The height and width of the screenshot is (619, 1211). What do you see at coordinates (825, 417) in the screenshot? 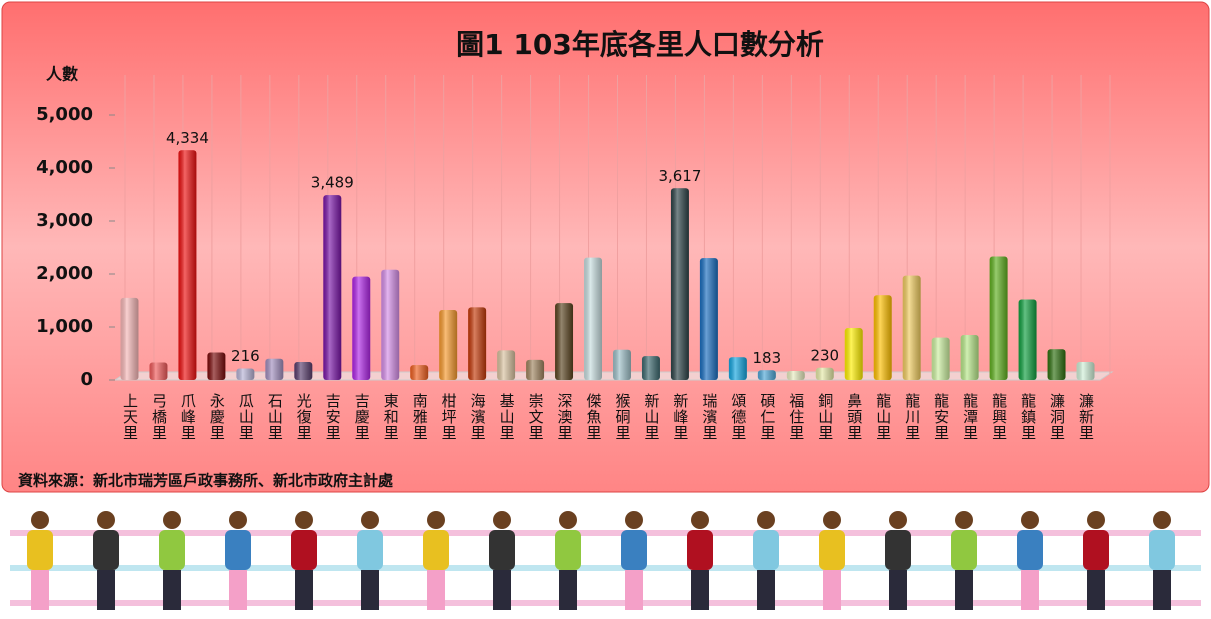
I see `x-tick-label: 銅山里` at bounding box center [825, 417].